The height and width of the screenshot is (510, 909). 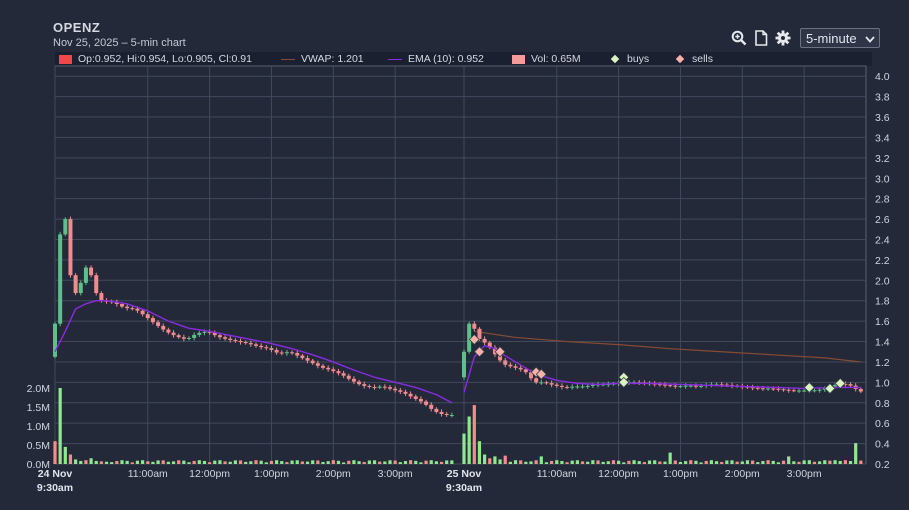 What do you see at coordinates (155, 59) in the screenshot?
I see `legend-ohlc: Op:0.952, Hi:0.954, Lo:0.905, Cl:0.91` at bounding box center [155, 59].